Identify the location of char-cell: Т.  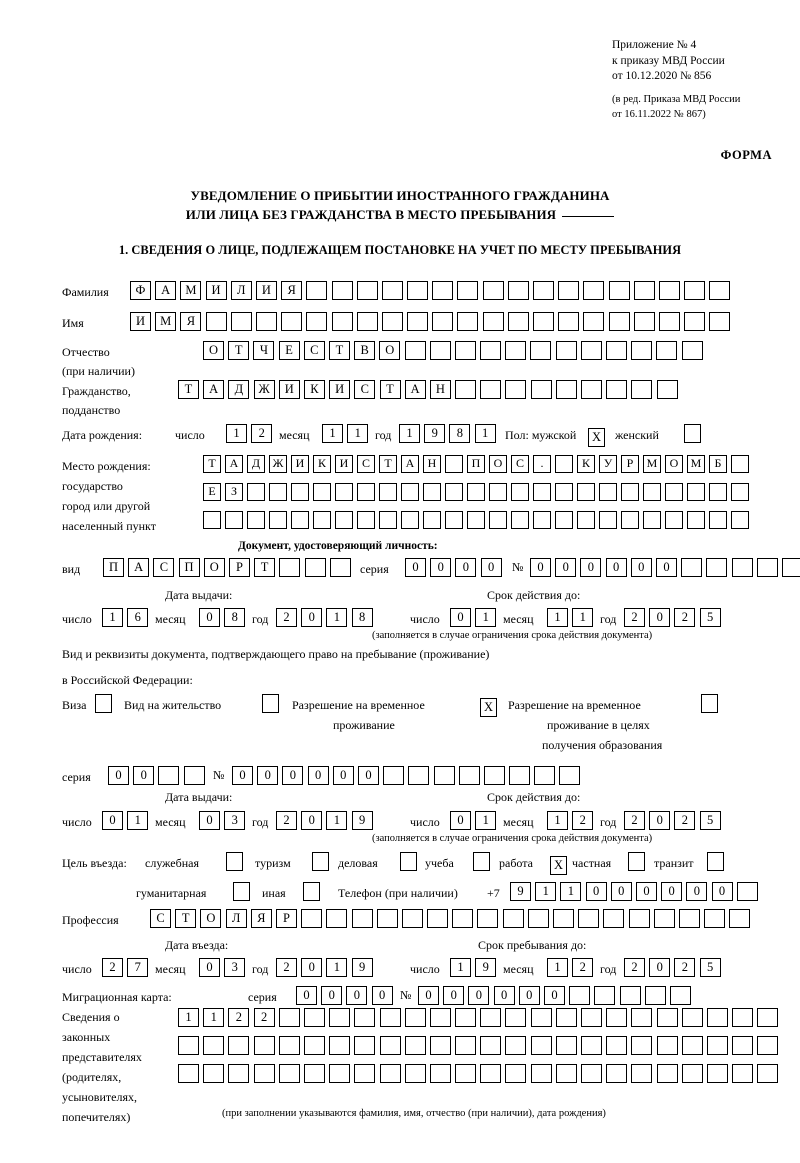
(339, 350).